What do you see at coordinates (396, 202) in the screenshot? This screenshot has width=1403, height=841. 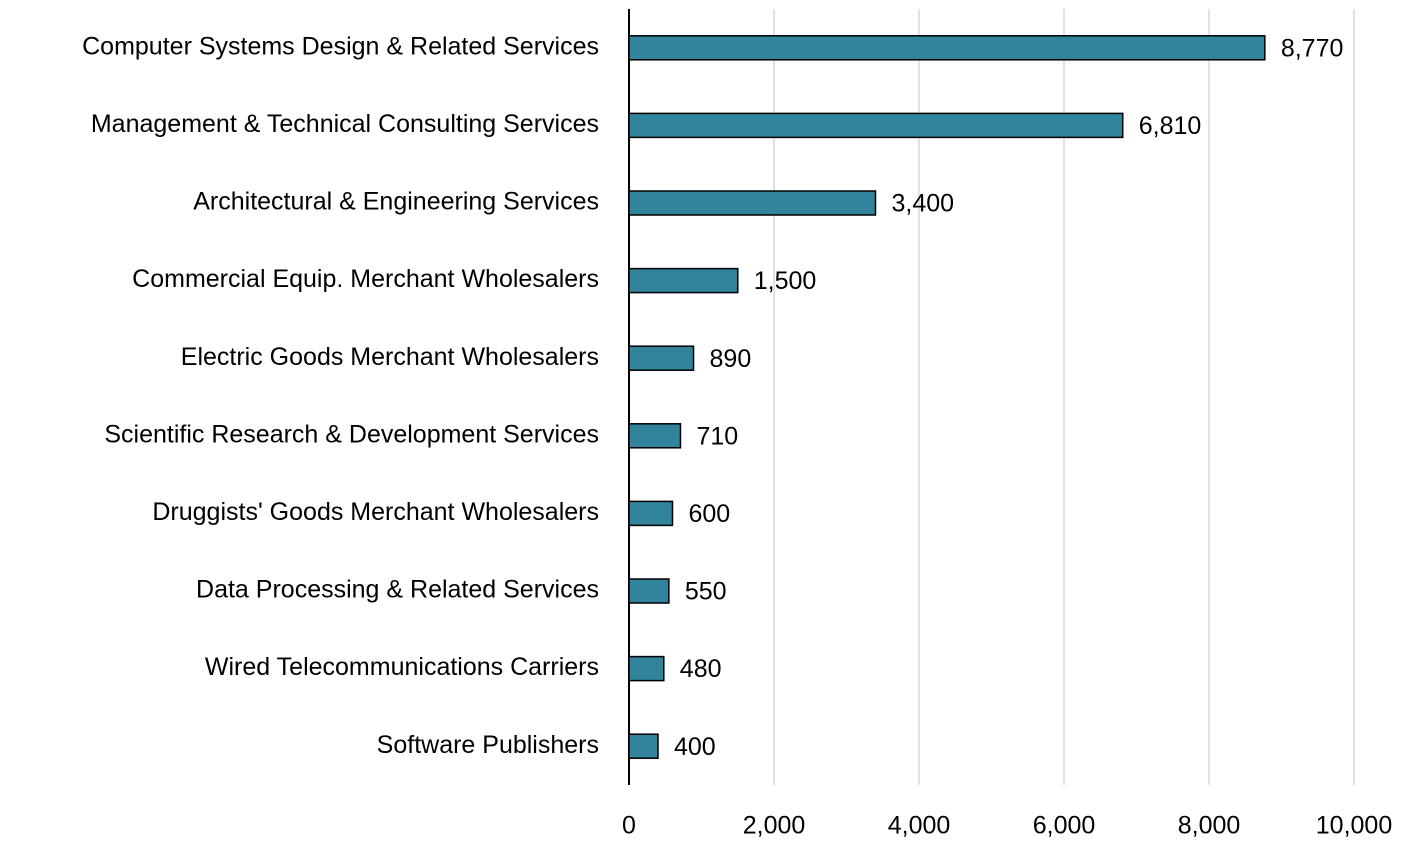 I see `y-tick-label: Architectural & Engineering Services` at bounding box center [396, 202].